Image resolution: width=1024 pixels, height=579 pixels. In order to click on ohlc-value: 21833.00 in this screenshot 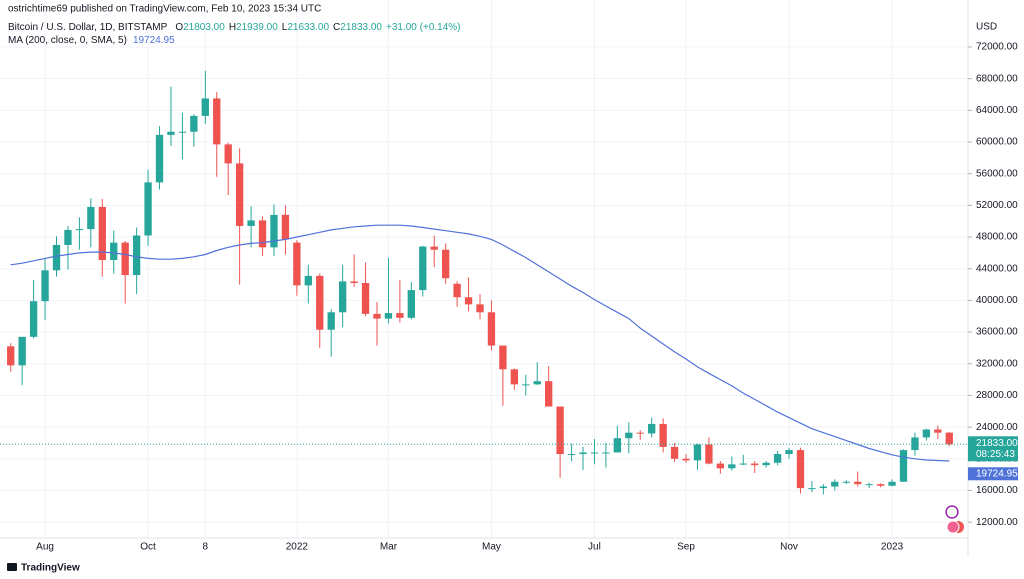, I will do `click(361, 27)`.